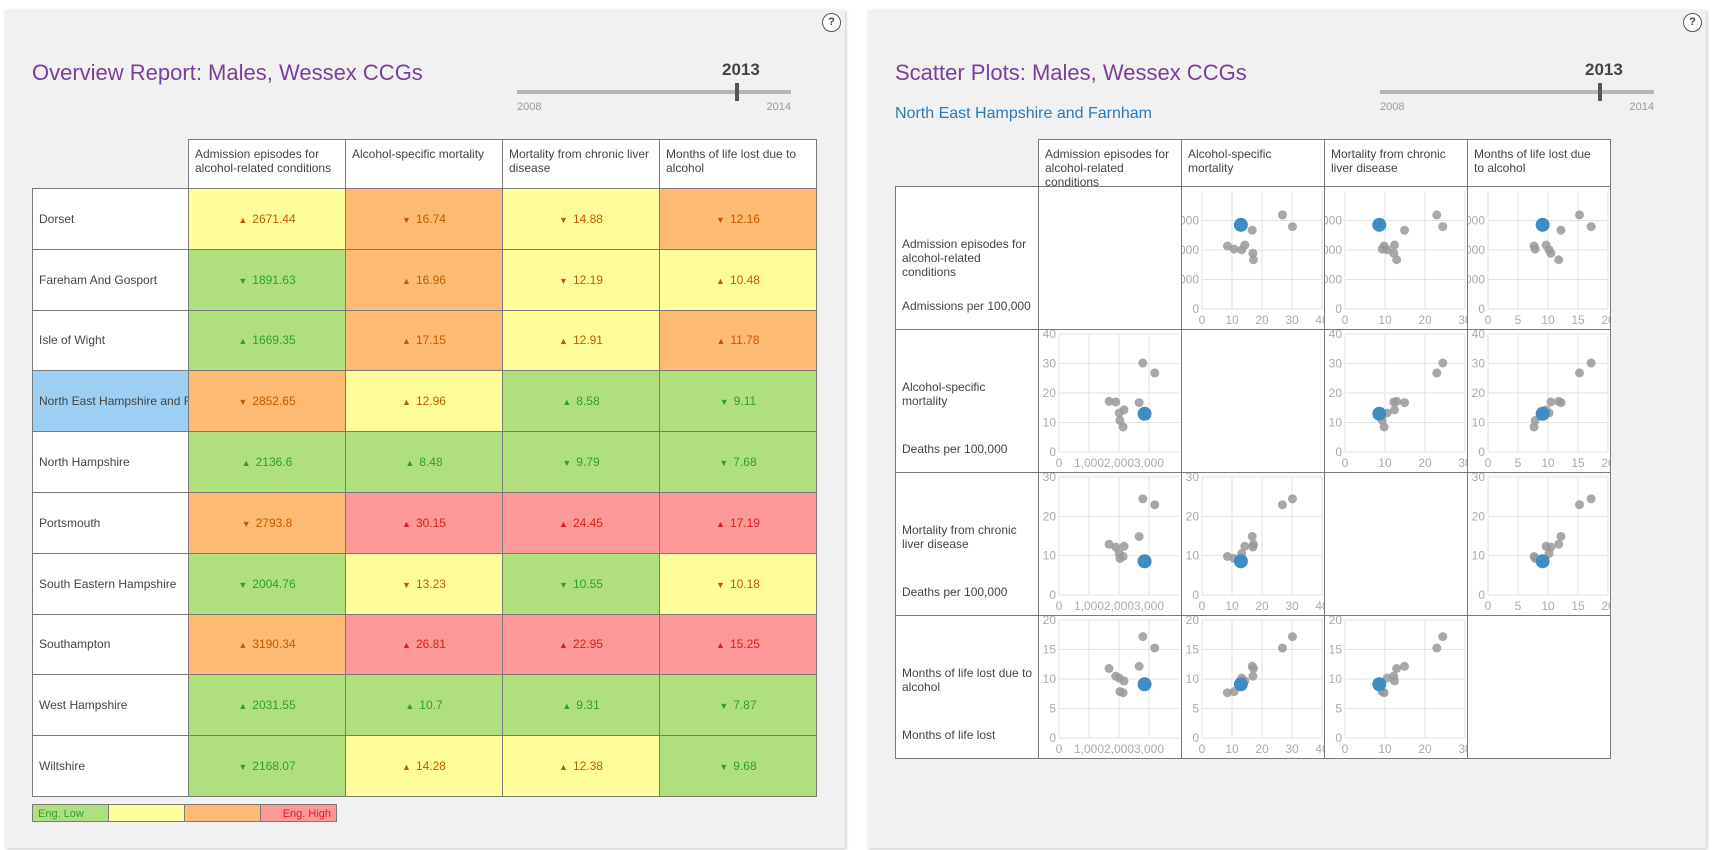  What do you see at coordinates (581, 583) in the screenshot?
I see `value-cell: ▼ 10.55` at bounding box center [581, 583].